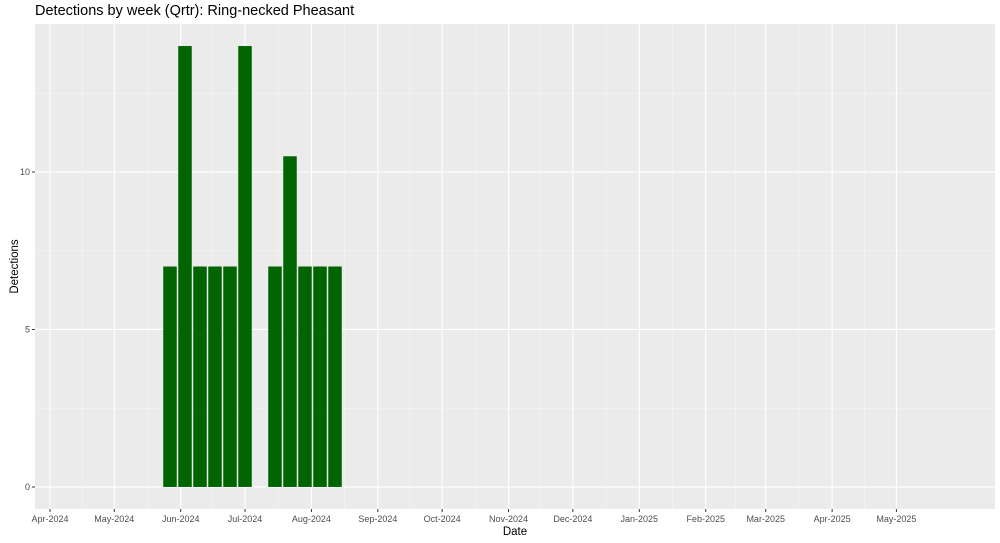 This screenshot has height=543, width=1000. Describe the element at coordinates (25, 172) in the screenshot. I see `y-tick-label: 10` at that location.